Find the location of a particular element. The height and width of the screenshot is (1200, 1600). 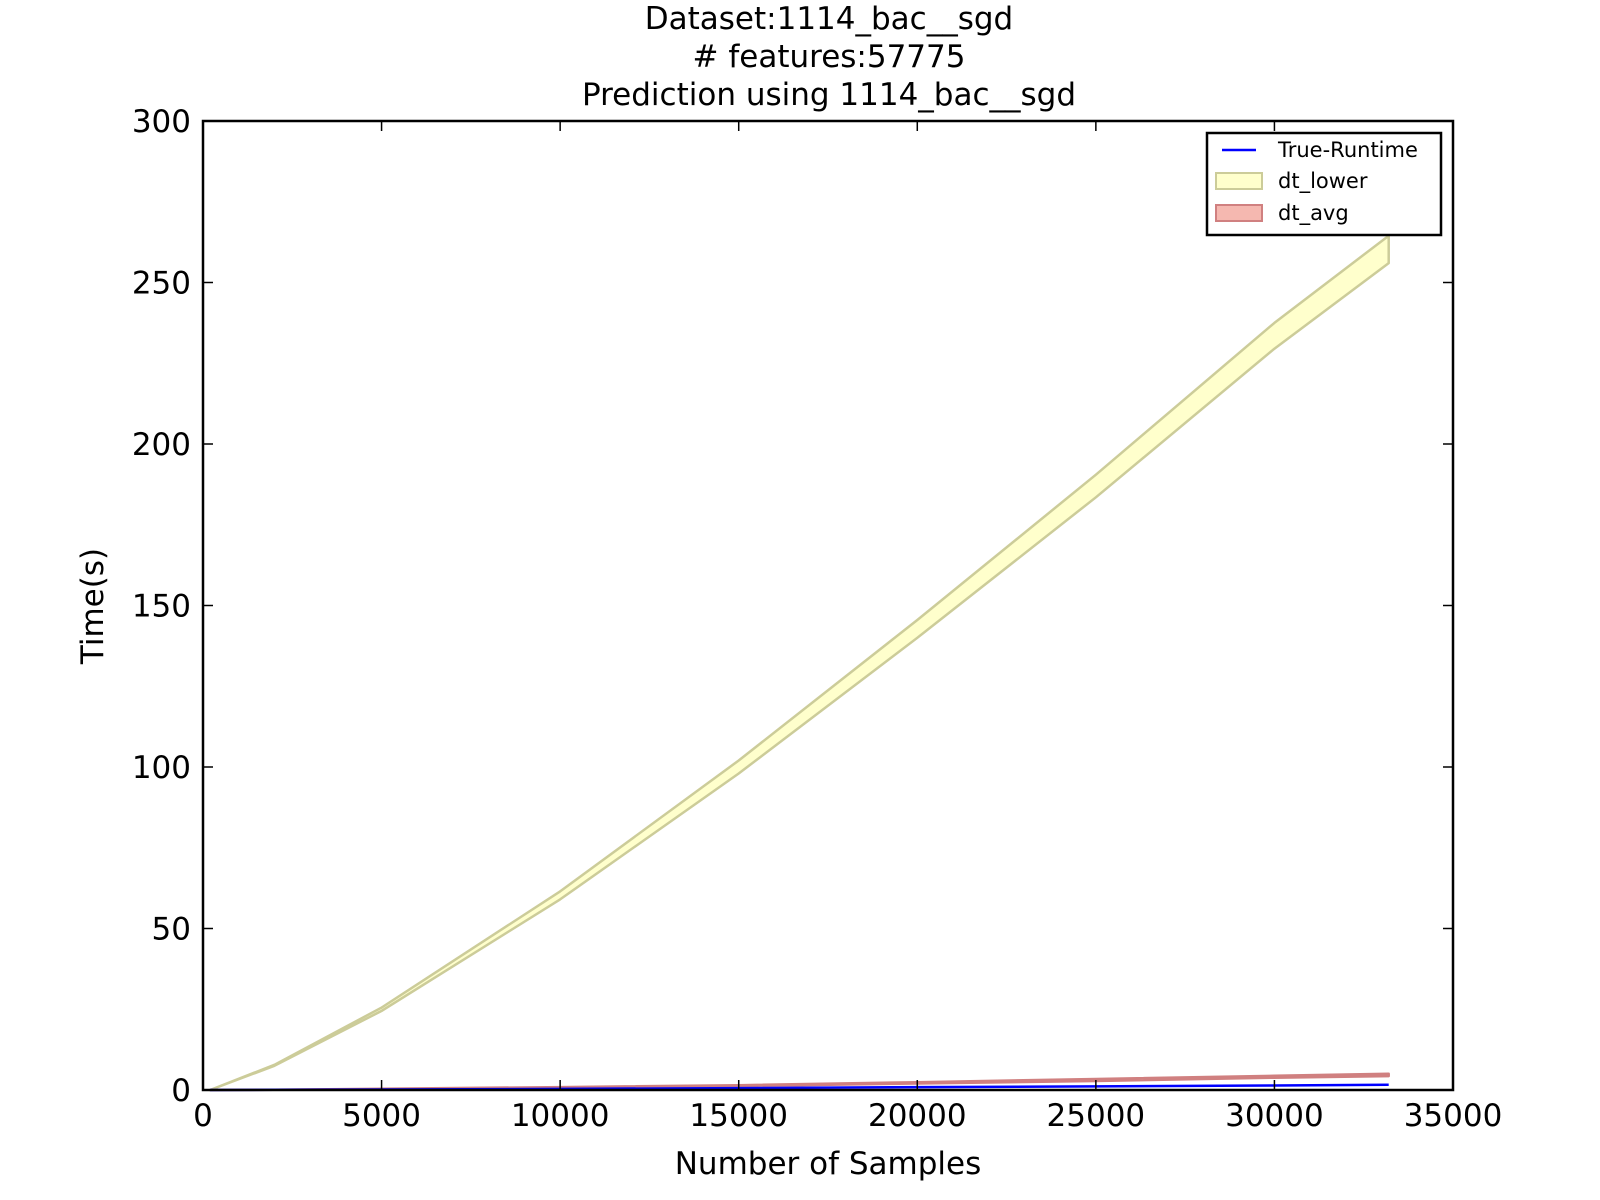

x-tick-label: 15000 is located at coordinates (738, 1116).